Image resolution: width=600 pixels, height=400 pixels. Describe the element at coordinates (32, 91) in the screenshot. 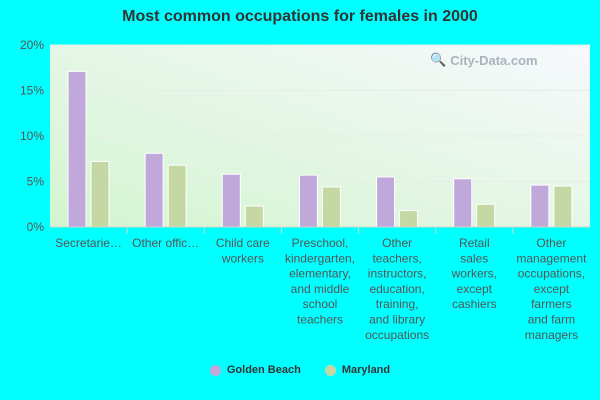

I see `y-tick-label: 15%` at that location.